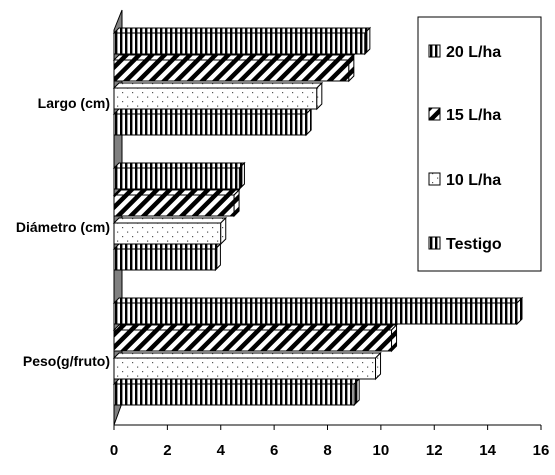 Image resolution: width=555 pixels, height=475 pixels. I want to click on bar-10lha-diametro, so click(169, 231).